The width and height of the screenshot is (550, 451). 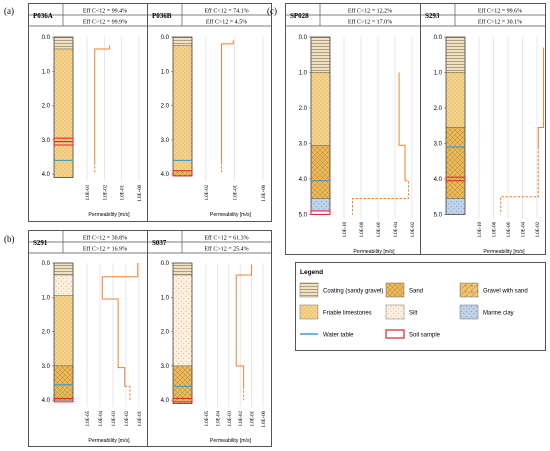 What do you see at coordinates (159, 243) in the screenshot?
I see `borehole-id: S037` at bounding box center [159, 243].